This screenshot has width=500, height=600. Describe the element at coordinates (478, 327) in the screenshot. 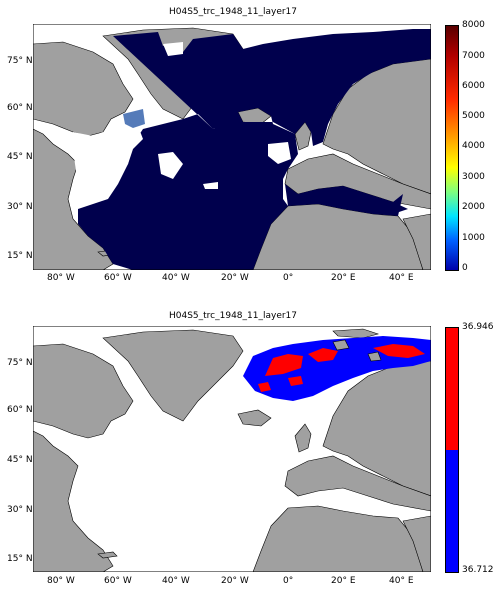

I see `cbar-tick-max: 36.946` at that location.